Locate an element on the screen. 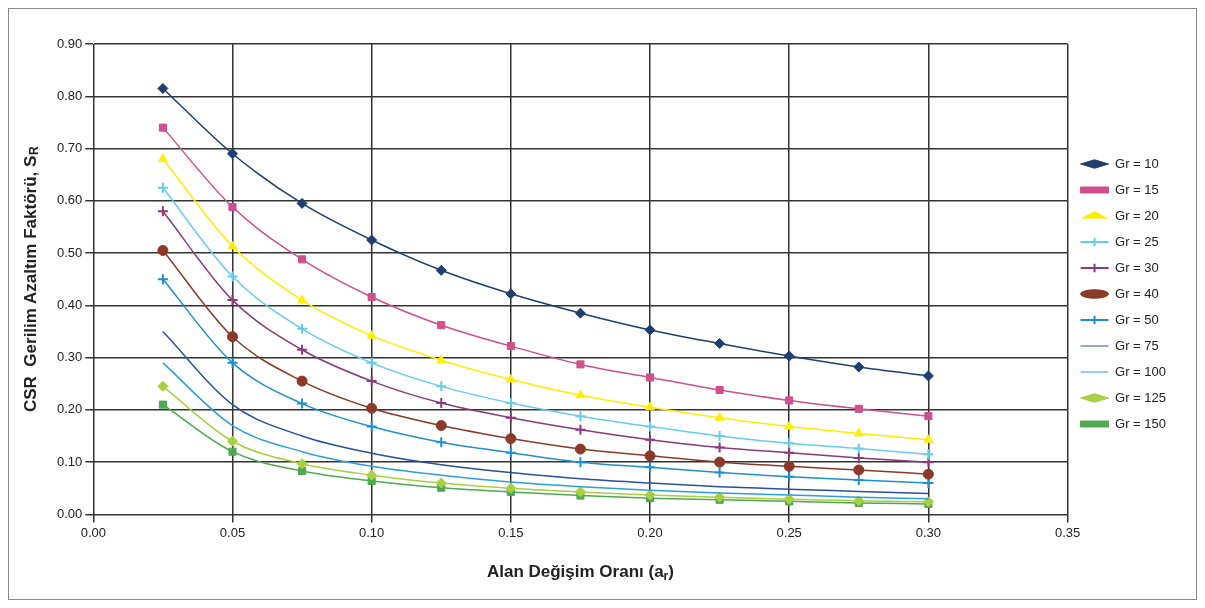 The height and width of the screenshot is (608, 1205). legend-label: Gr = 75 is located at coordinates (1137, 345).